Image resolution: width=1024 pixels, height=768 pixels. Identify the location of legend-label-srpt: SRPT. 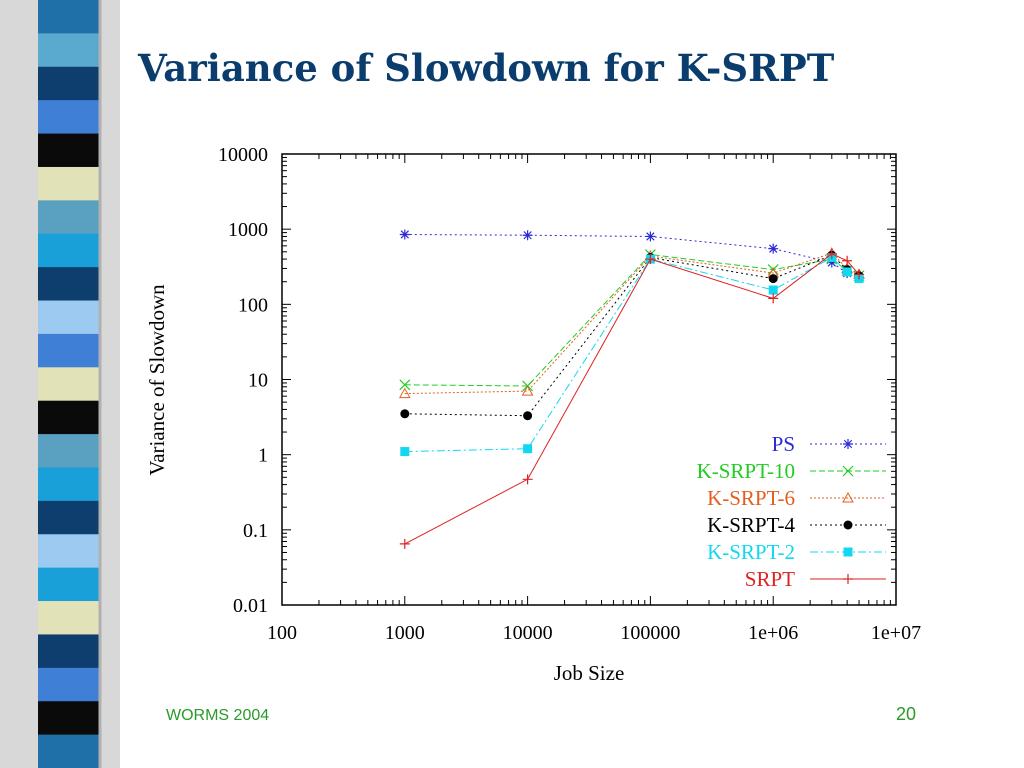
(770, 579).